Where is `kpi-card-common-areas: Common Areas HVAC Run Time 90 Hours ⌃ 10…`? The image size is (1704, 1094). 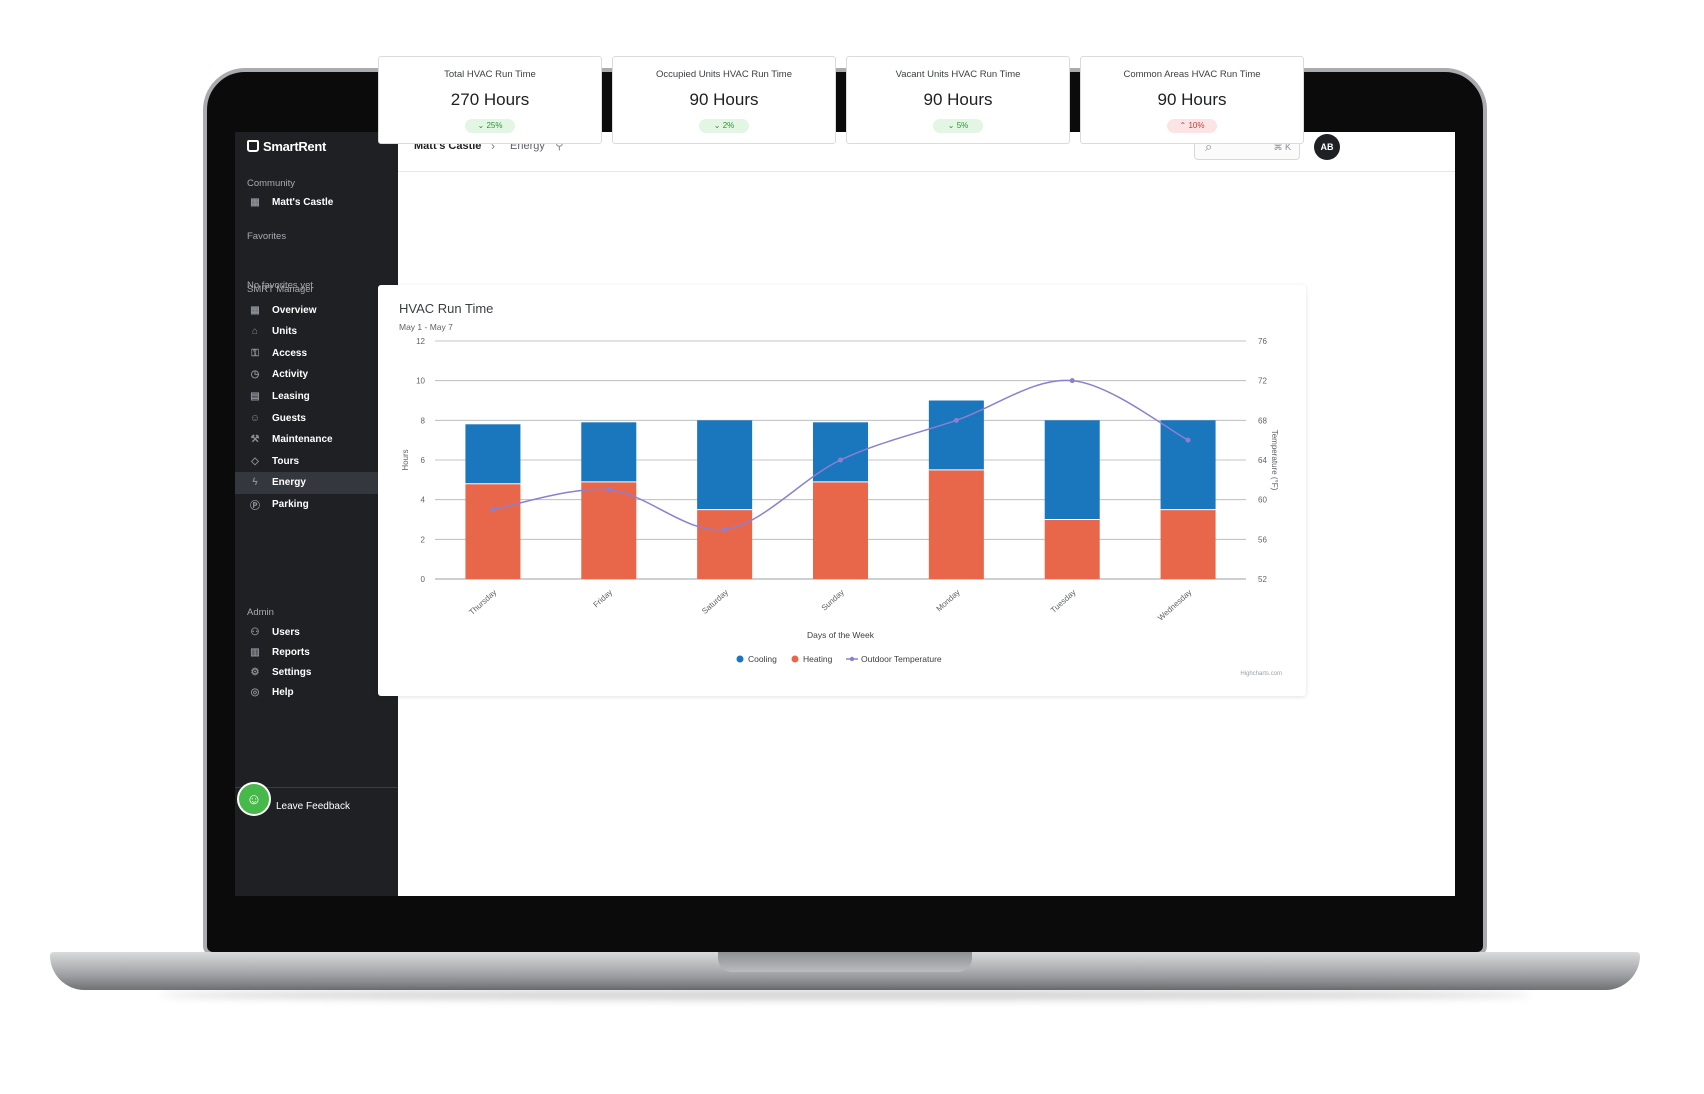
kpi-card-common-areas: Common Areas HVAC Run Time 90 Hours ⌃ 10… is located at coordinates (1192, 100).